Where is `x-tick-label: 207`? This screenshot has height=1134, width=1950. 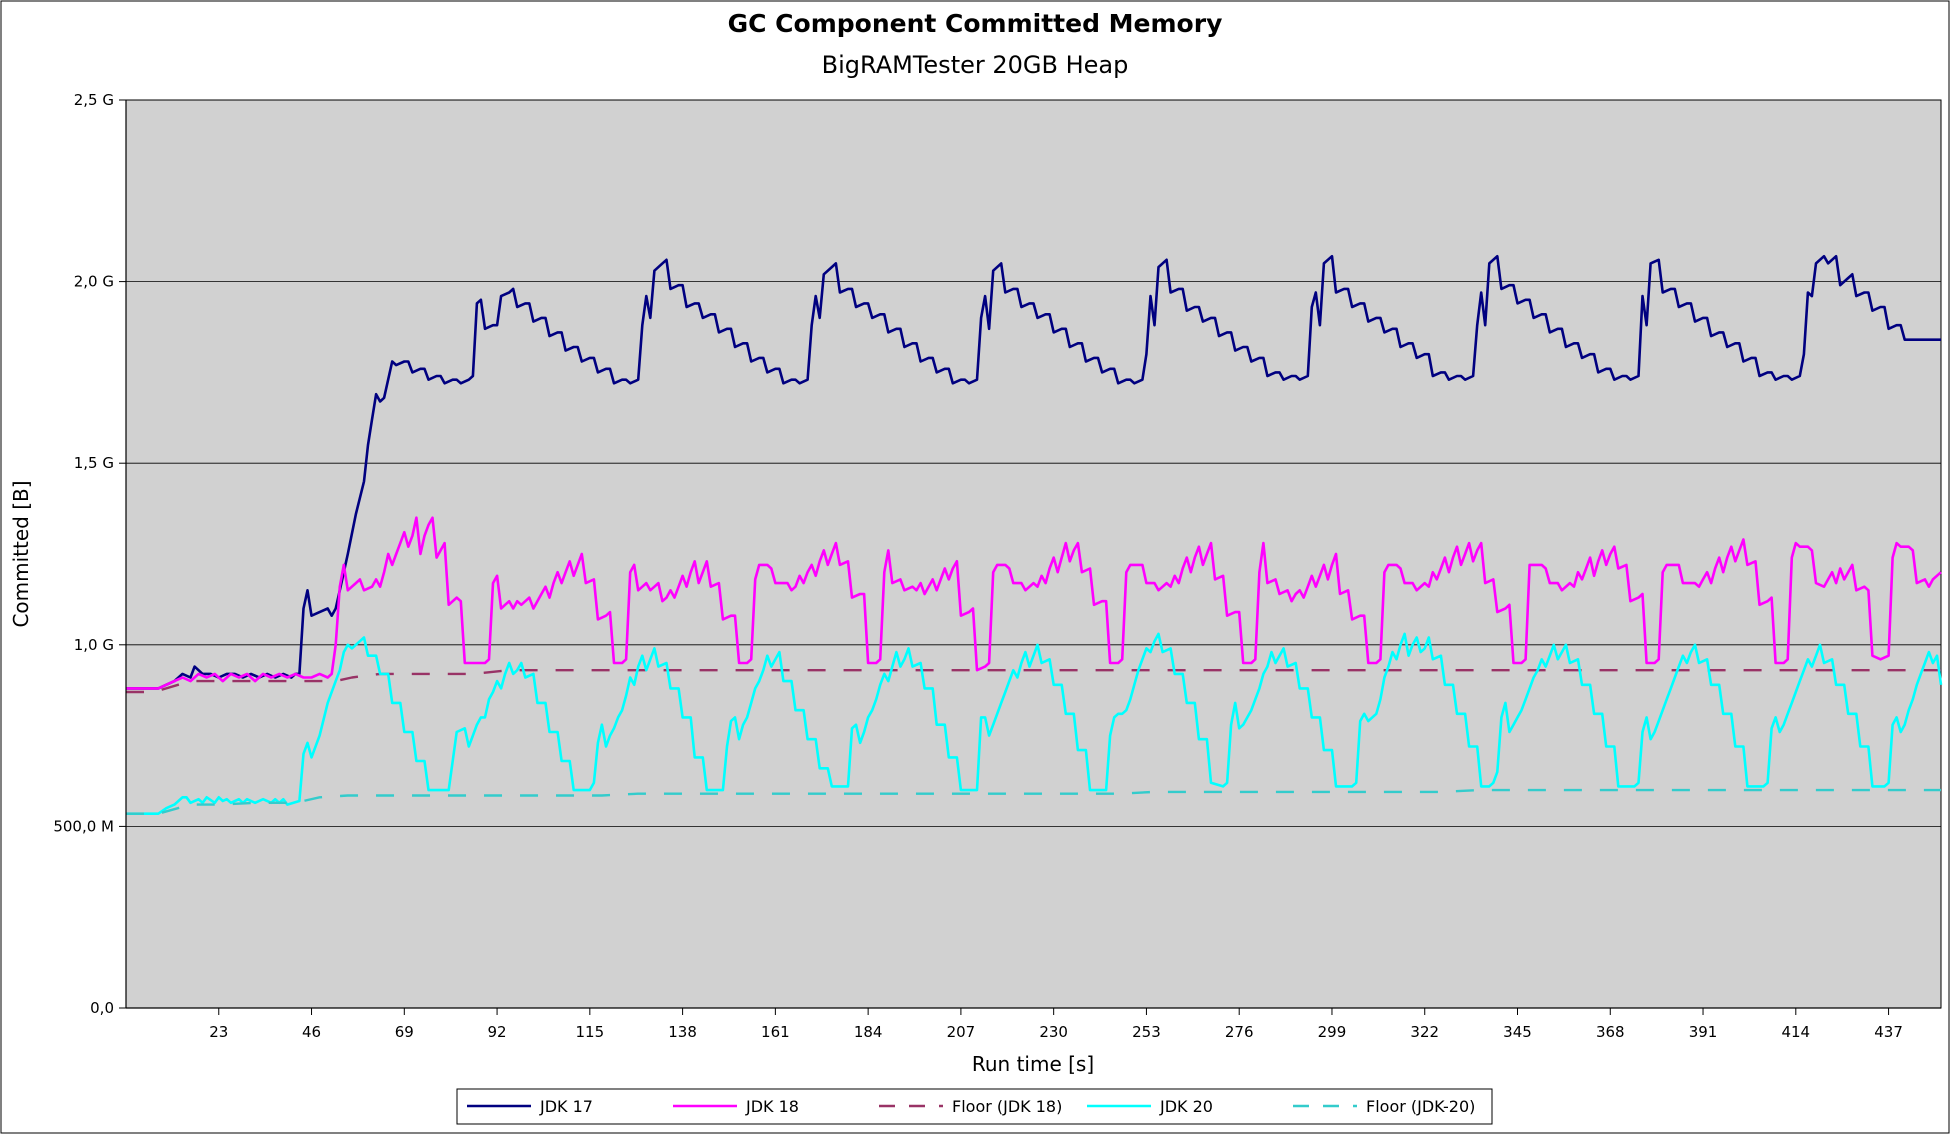 x-tick-label: 207 is located at coordinates (961, 1032).